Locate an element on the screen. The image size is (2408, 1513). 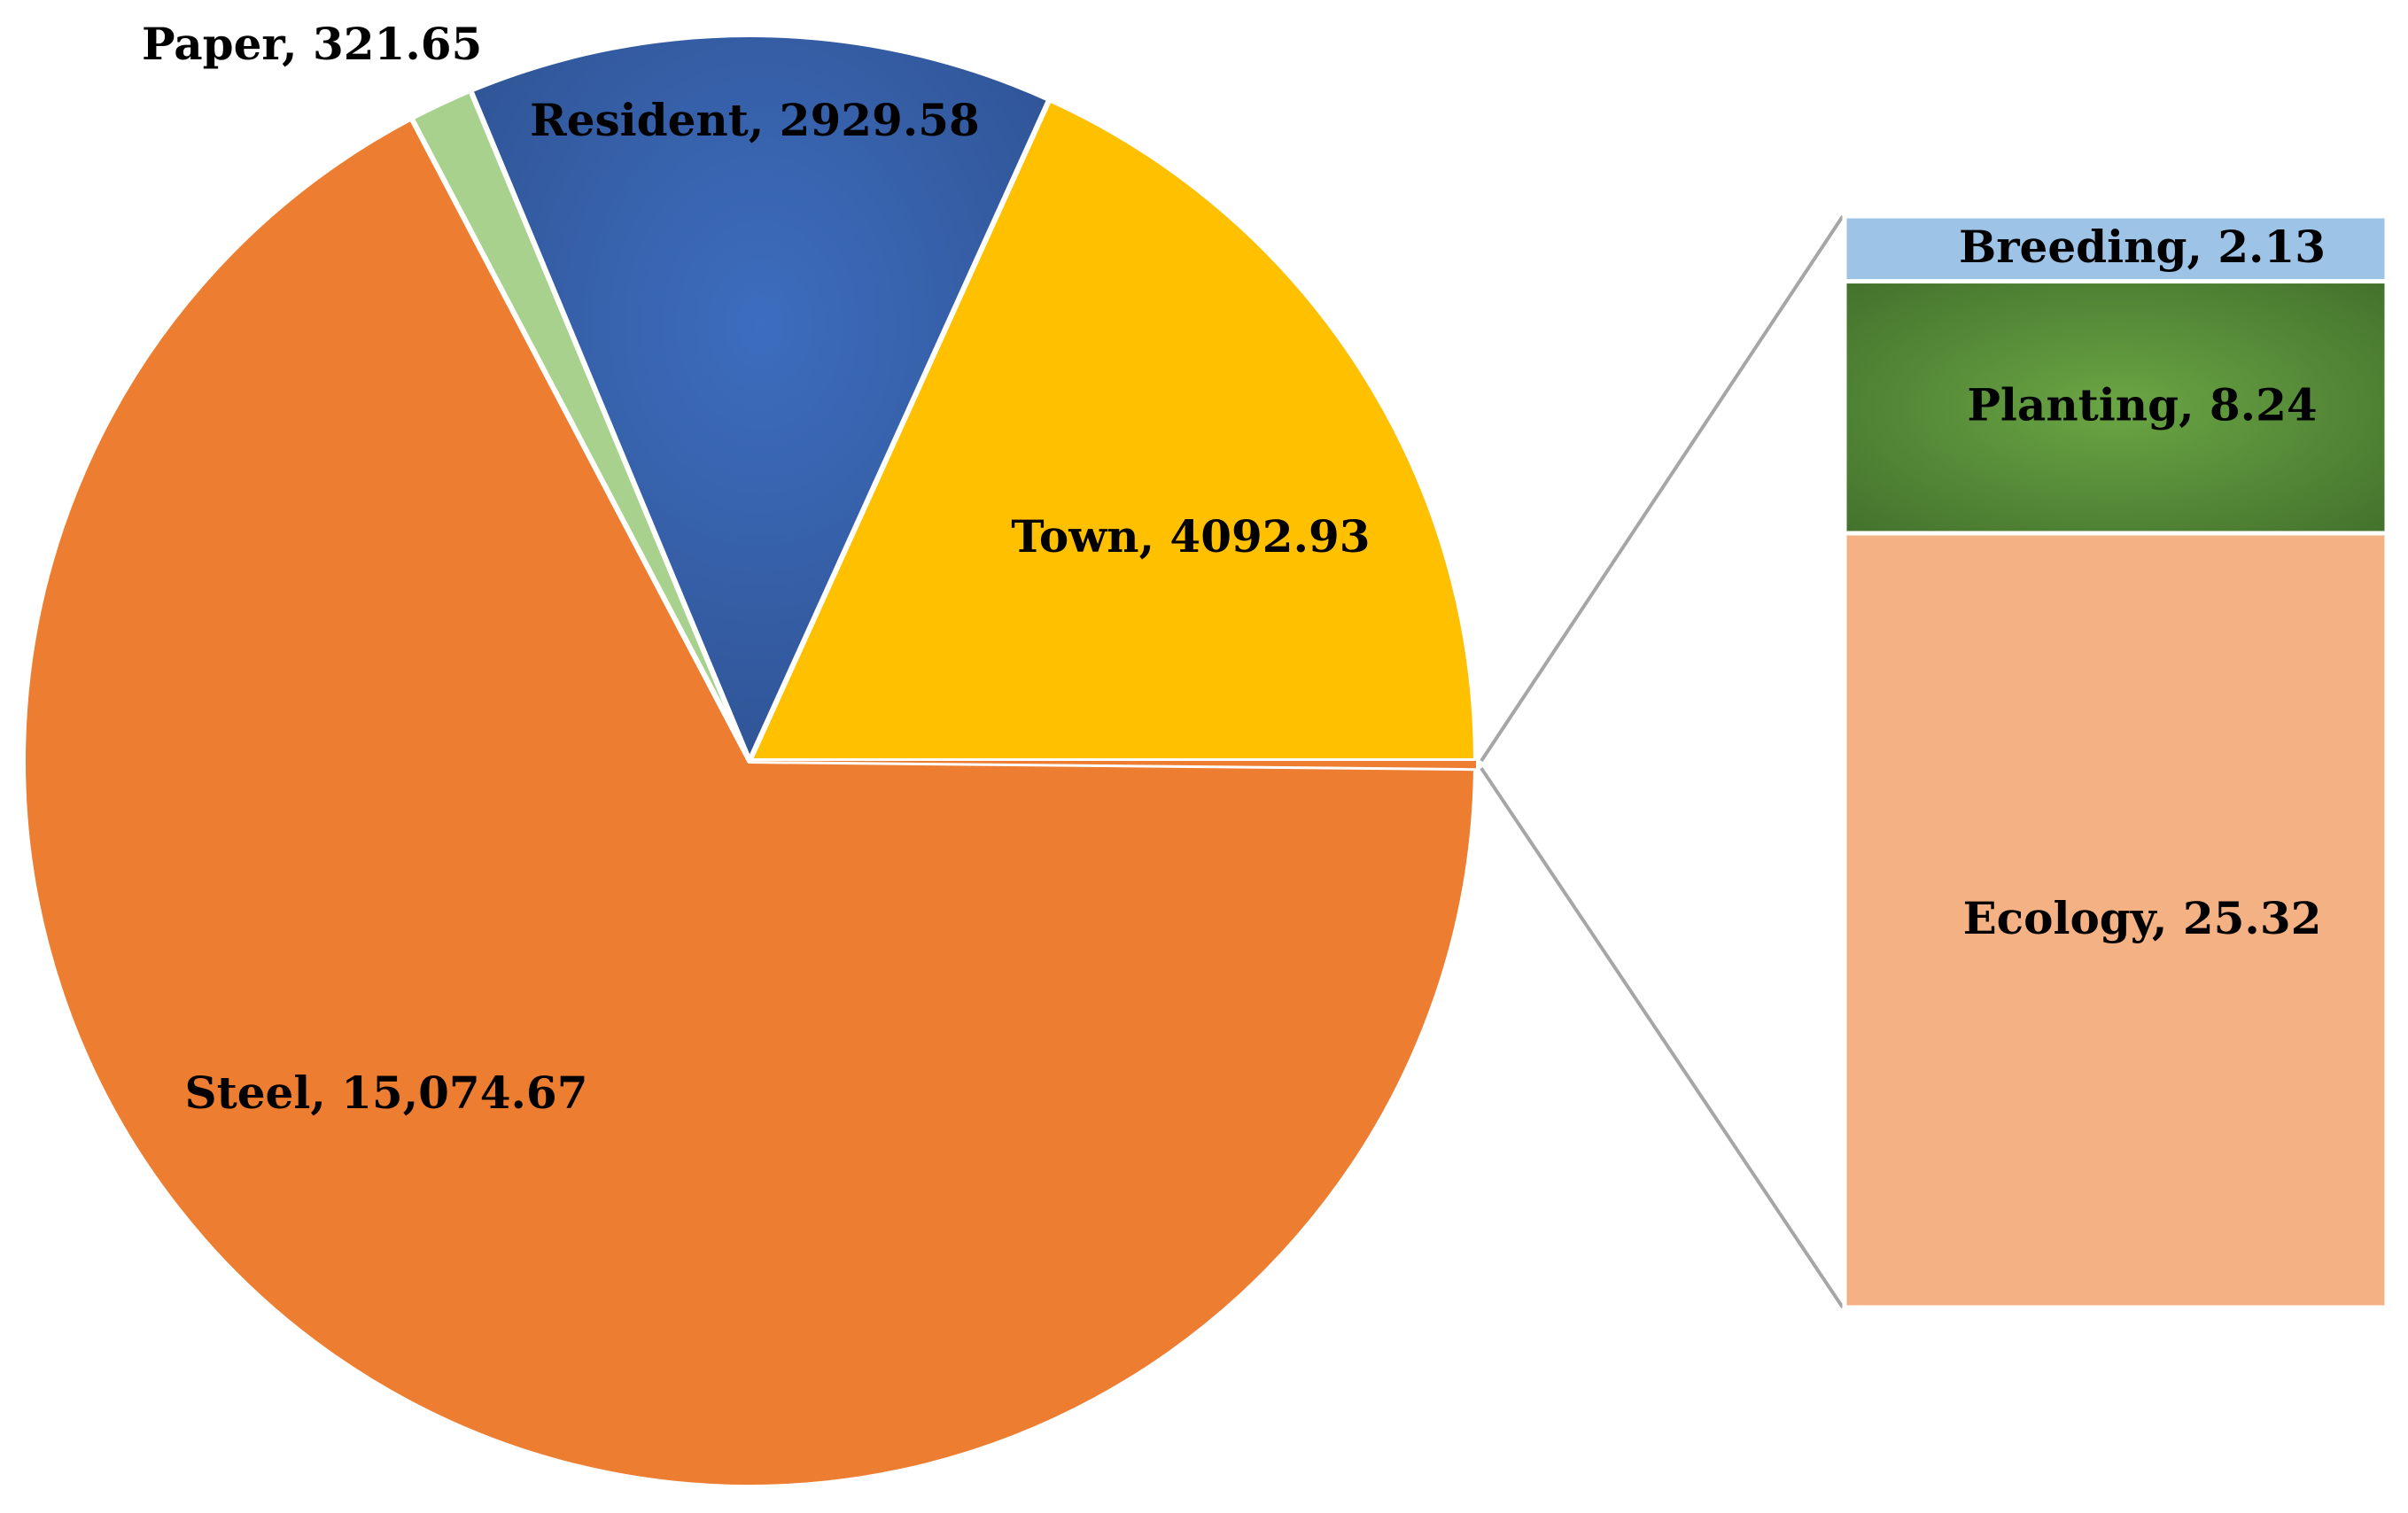
data-label-steel: Steel, 15,074.67 is located at coordinates (386, 1093).